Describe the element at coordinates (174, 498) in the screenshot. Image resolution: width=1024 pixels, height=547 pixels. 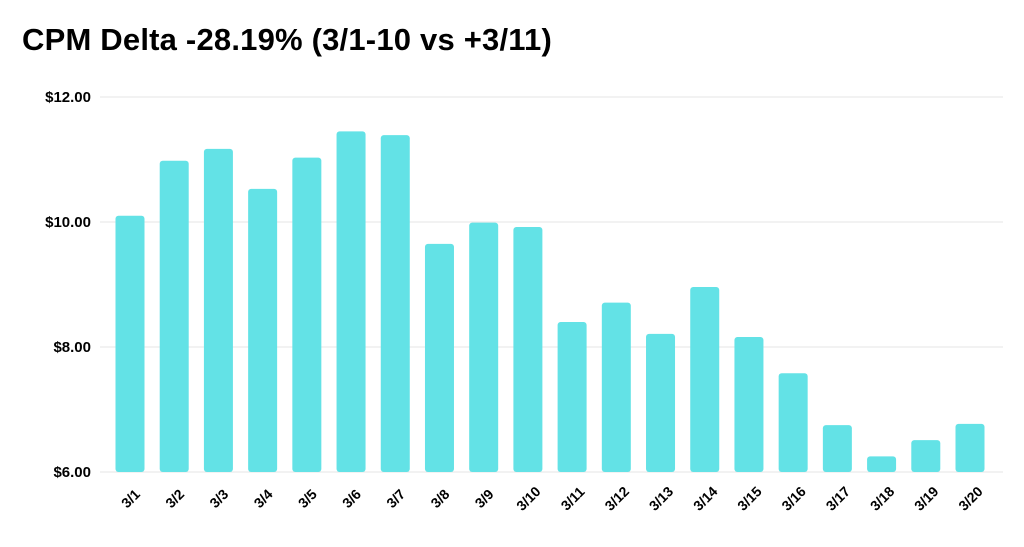
I see `x-tick-label: 3/2` at that location.